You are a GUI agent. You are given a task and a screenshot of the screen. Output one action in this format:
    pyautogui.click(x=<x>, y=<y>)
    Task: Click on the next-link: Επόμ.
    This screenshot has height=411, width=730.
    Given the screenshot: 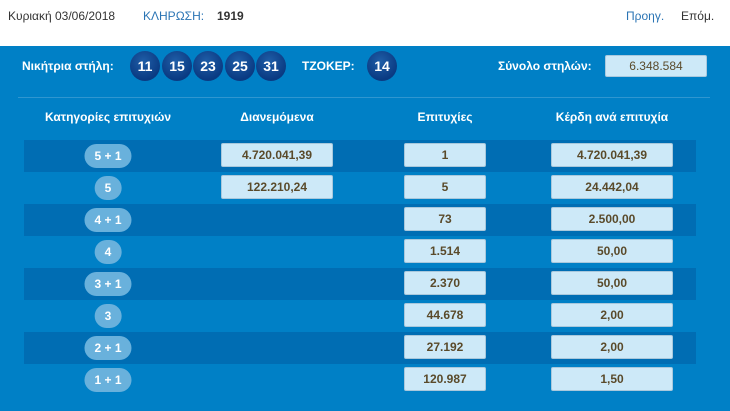 What is the action you would take?
    pyautogui.click(x=698, y=16)
    